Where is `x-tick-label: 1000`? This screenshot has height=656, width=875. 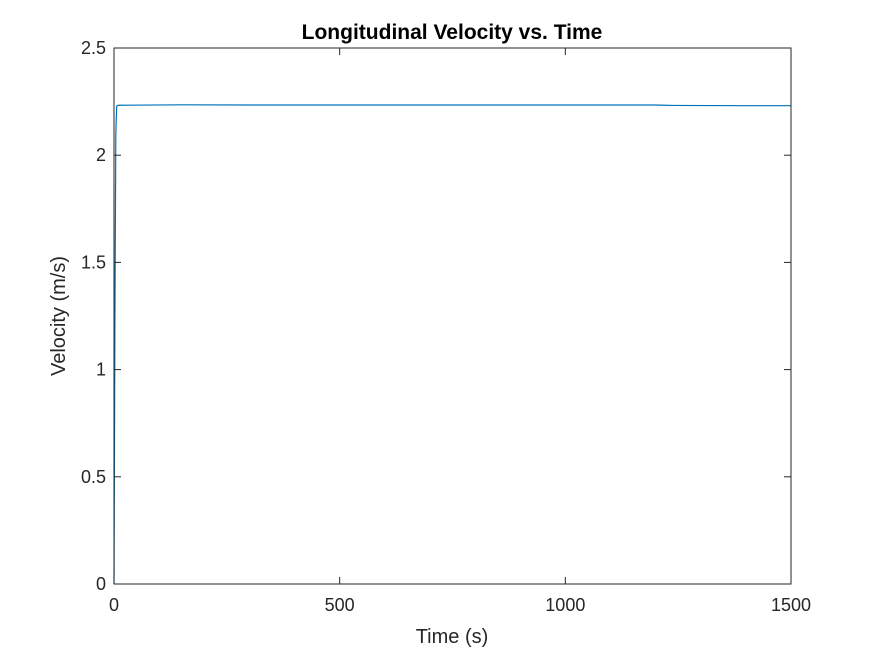
x-tick-label: 1000 is located at coordinates (565, 605).